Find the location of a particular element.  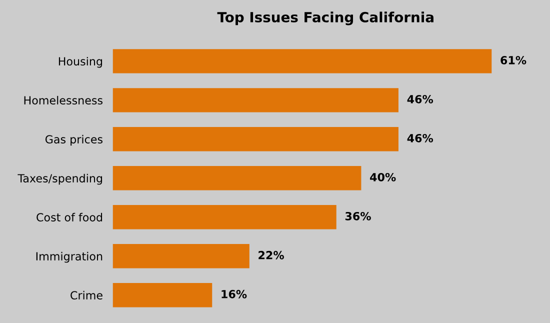

y-tick-label: Cost of food is located at coordinates (69, 217).